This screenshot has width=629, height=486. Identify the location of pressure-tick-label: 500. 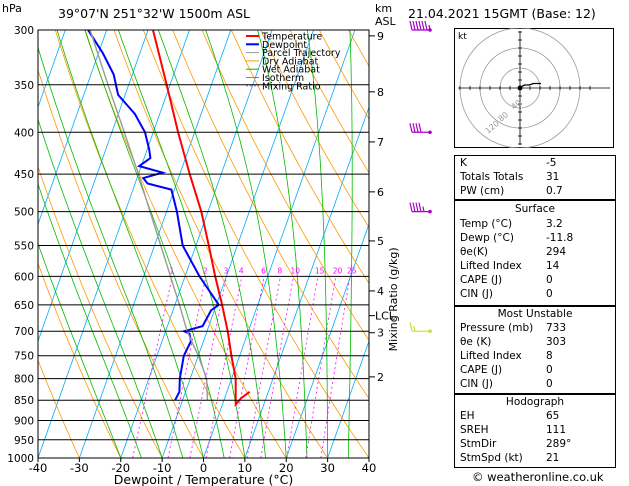
(24, 213).